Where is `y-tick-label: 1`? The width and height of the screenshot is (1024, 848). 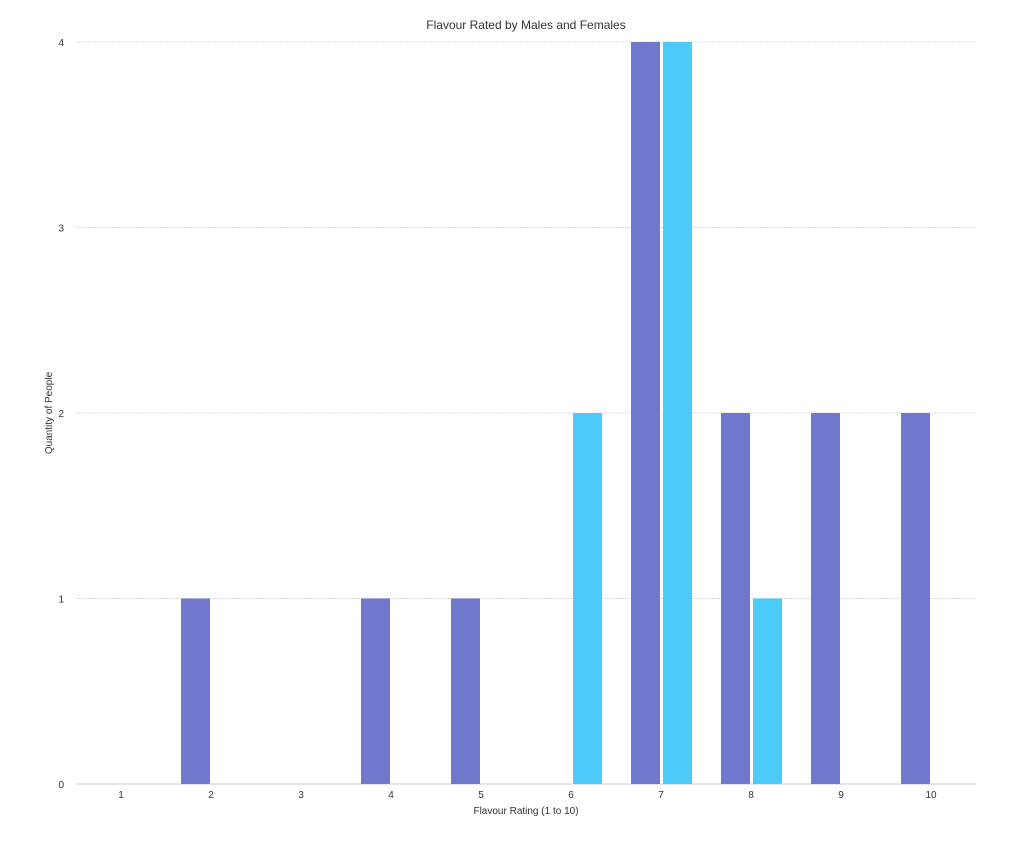 y-tick-label: 1 is located at coordinates (61, 600).